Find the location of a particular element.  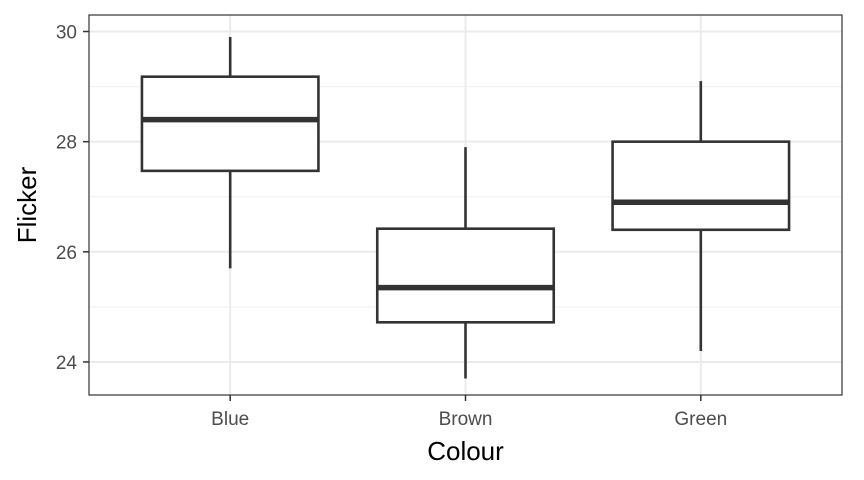

x-tick-label-brown: Brown is located at coordinates (466, 419).